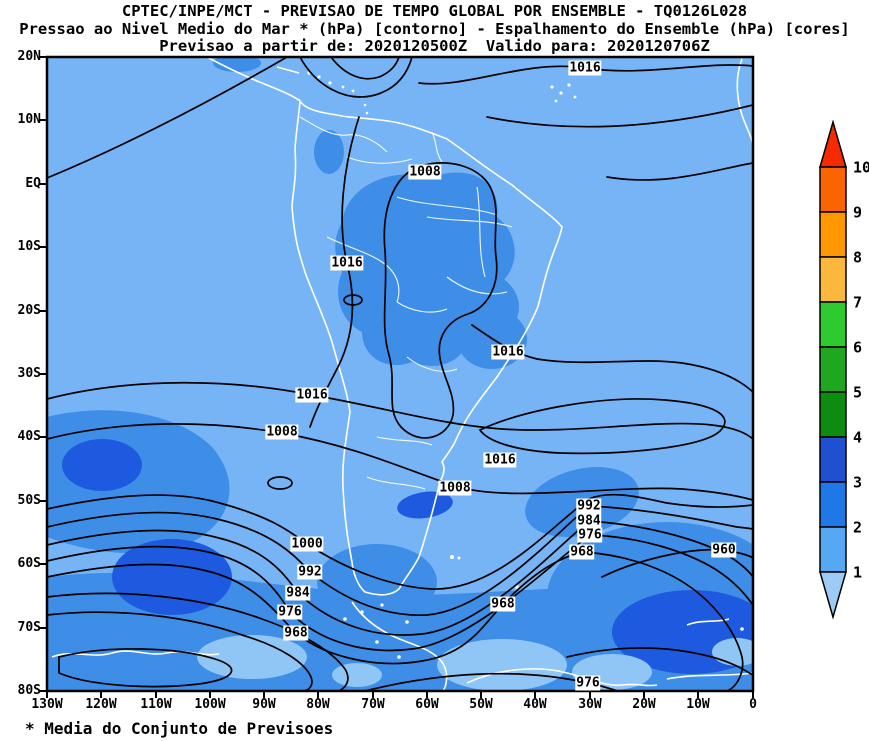  I want to click on colorbar: 10 9 8 7 6 5 4 3 2 1, so click(844, 370).